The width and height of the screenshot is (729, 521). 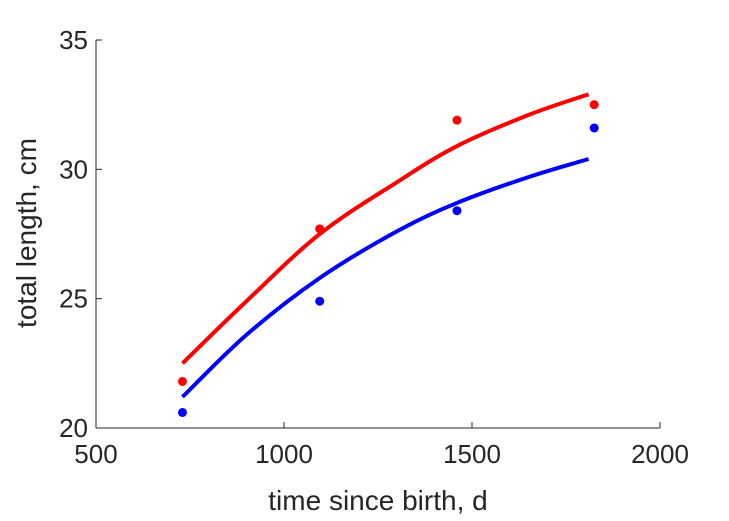 I want to click on y-tick-label: 35, so click(x=73, y=40).